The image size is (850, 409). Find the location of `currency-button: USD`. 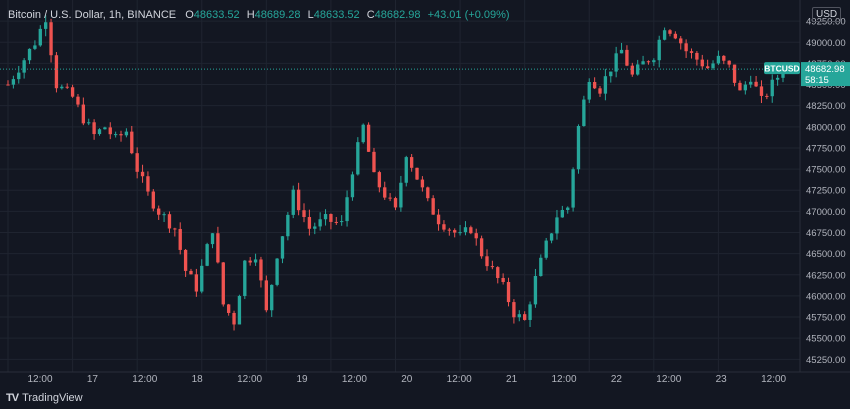

currency-button: USD is located at coordinates (827, 14).